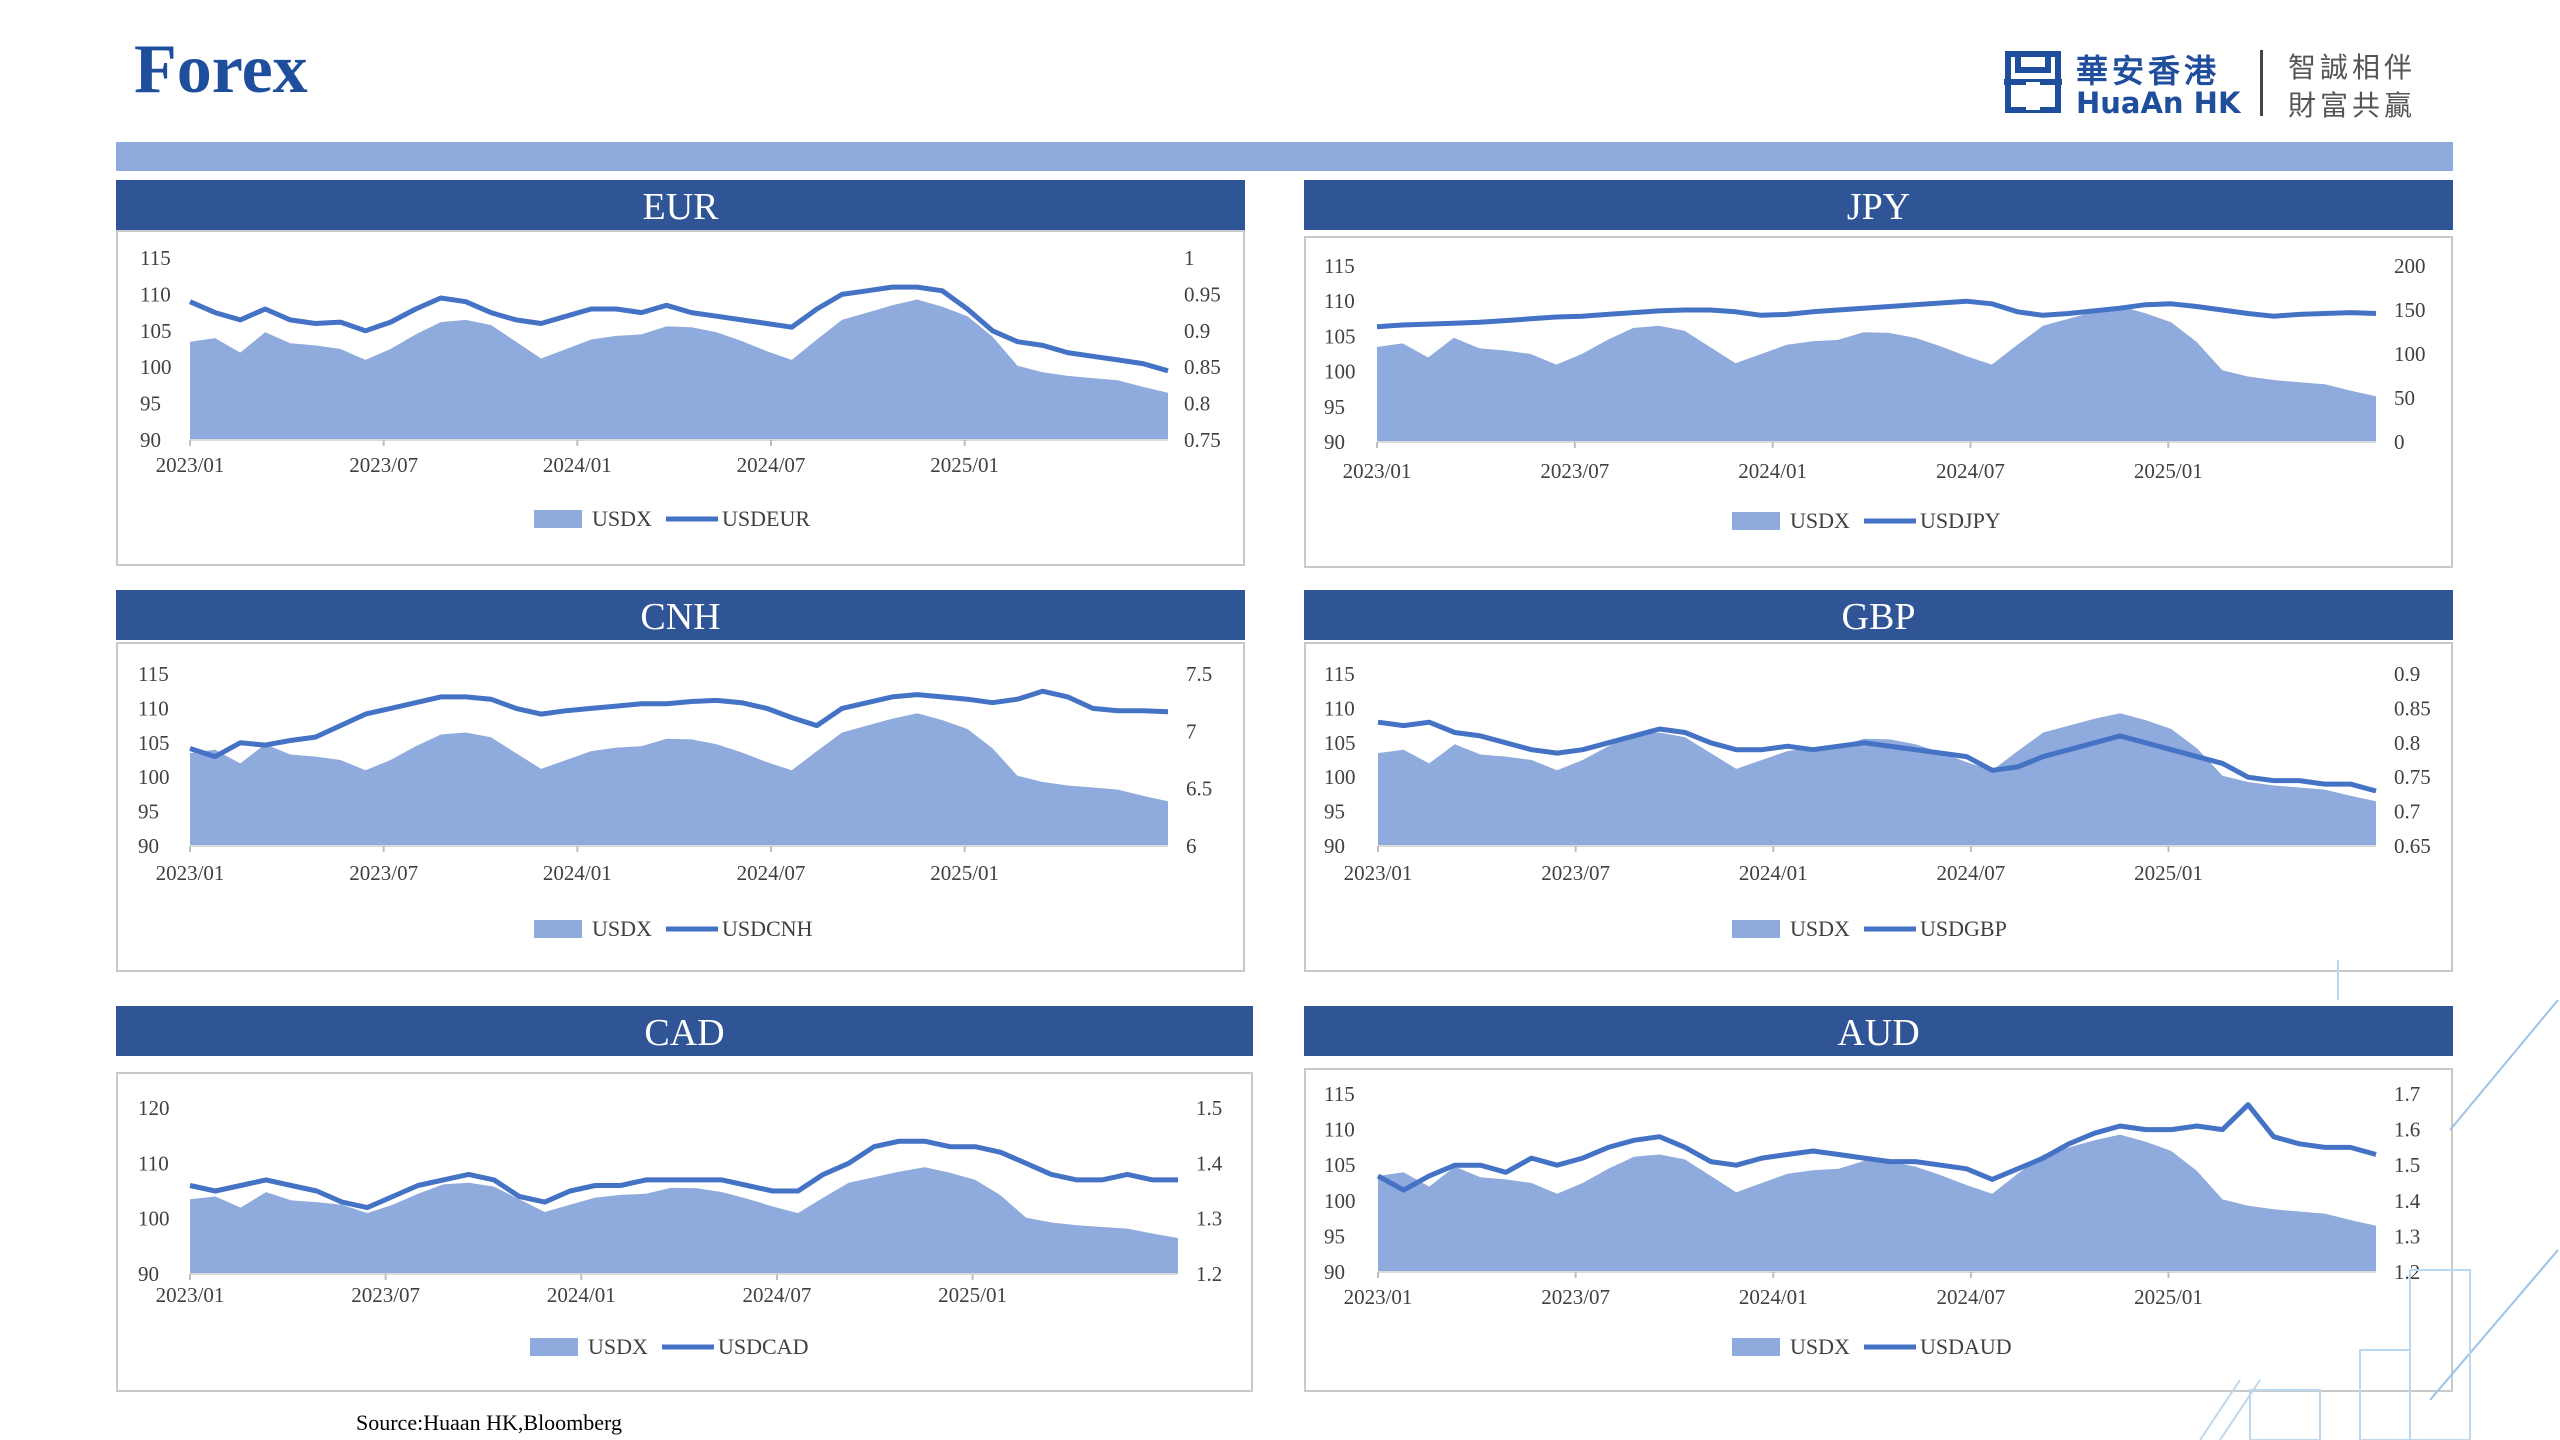 This screenshot has height=1440, width=2560. Describe the element at coordinates (2407, 1201) in the screenshot. I see `chart-aud-right-tick: 1.4` at that location.